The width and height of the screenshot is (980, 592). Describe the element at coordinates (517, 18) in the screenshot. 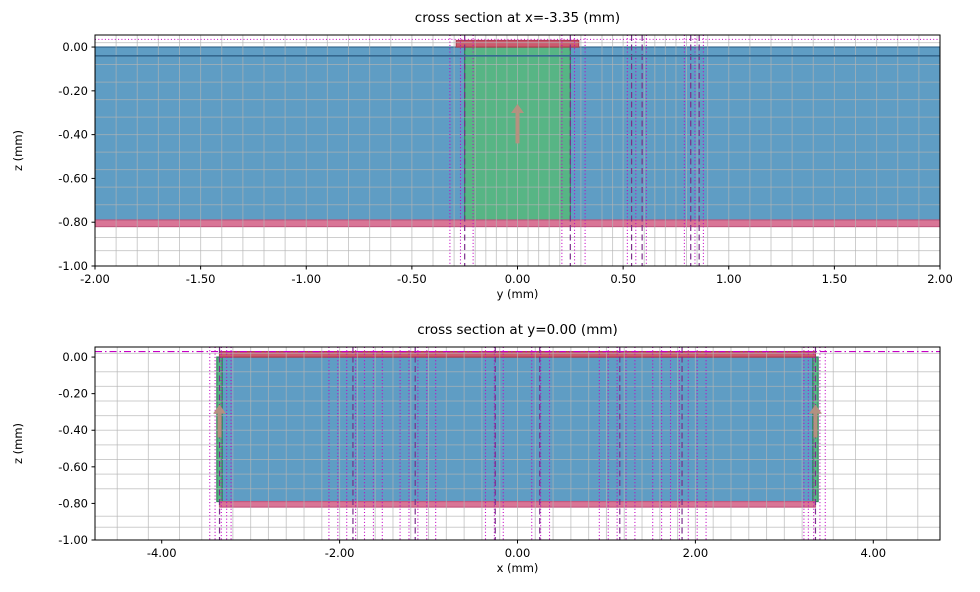

I see `subplot-title: cross section at x=-3.35 (mm)` at that location.